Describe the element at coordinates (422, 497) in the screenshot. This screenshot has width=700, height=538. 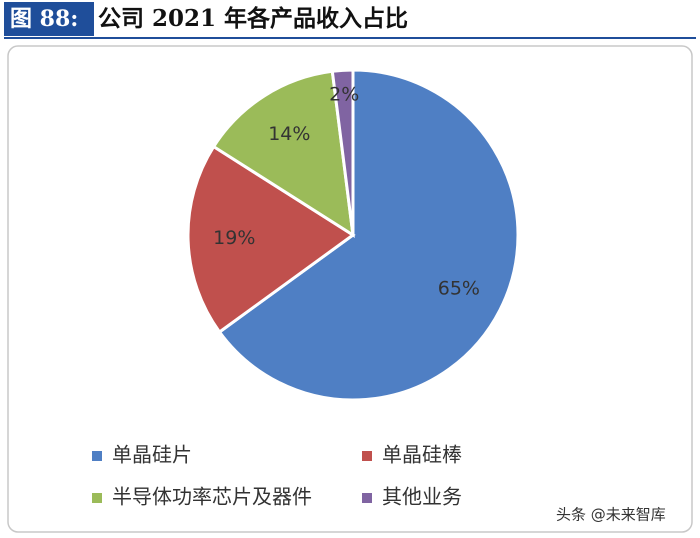
I see `legend-label: 其他业务` at that location.